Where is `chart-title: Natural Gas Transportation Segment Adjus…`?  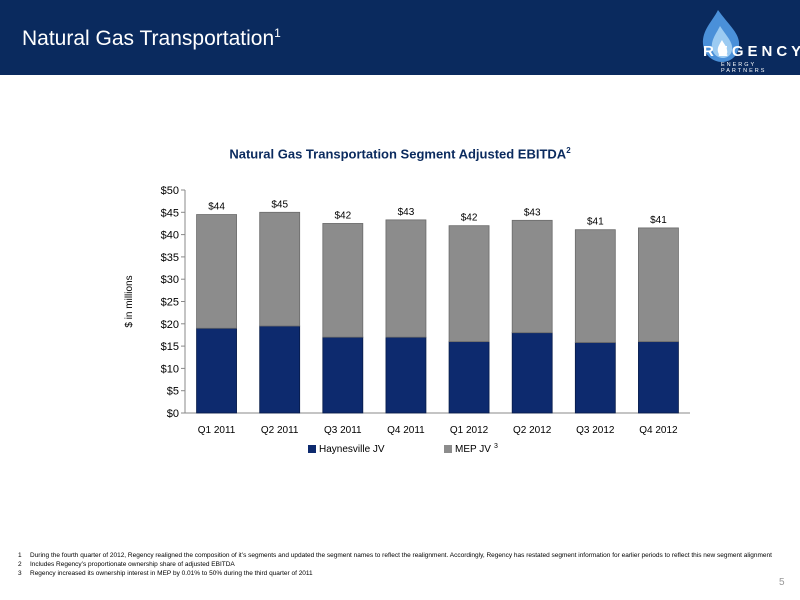
chart-title: Natural Gas Transportation Segment Adjus… is located at coordinates (400, 154).